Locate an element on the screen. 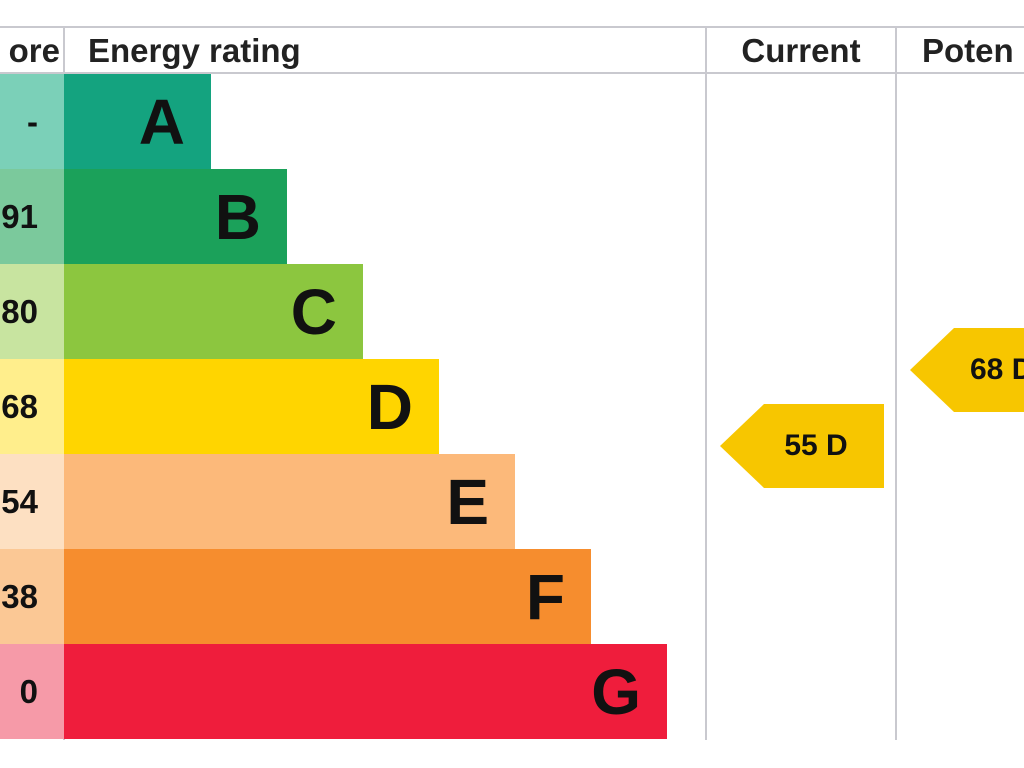 The image size is (1024, 768). band-bar-a: A is located at coordinates (137, 121).